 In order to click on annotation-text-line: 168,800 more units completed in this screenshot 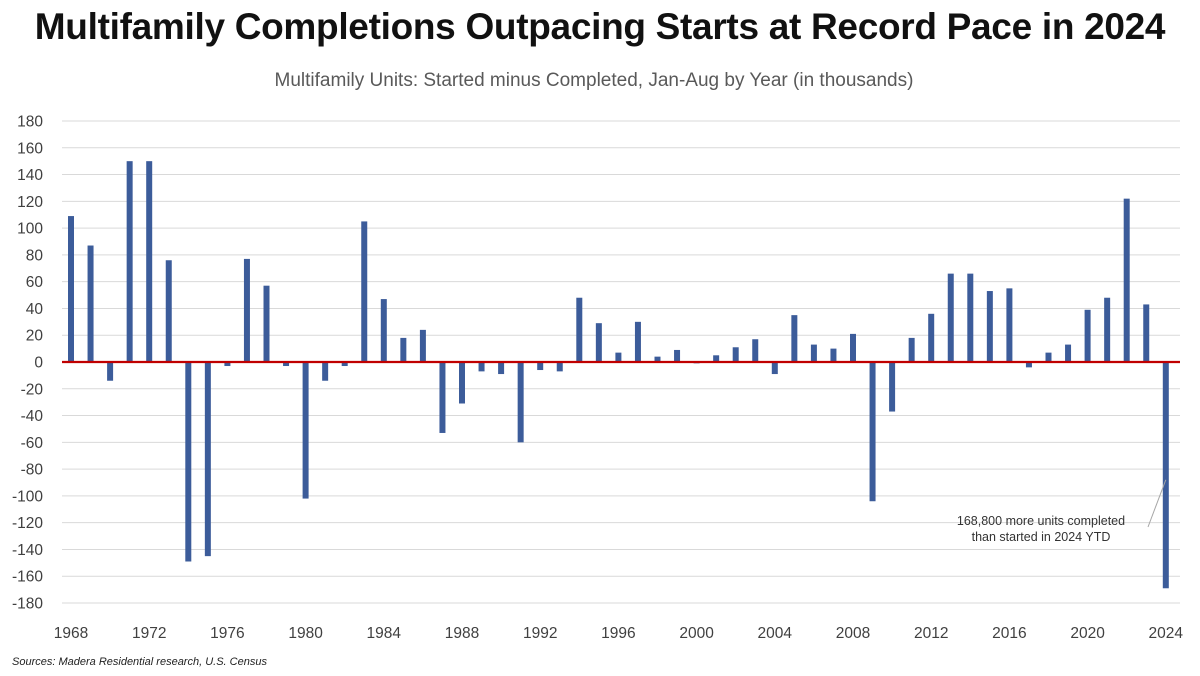, I will do `click(1041, 521)`.